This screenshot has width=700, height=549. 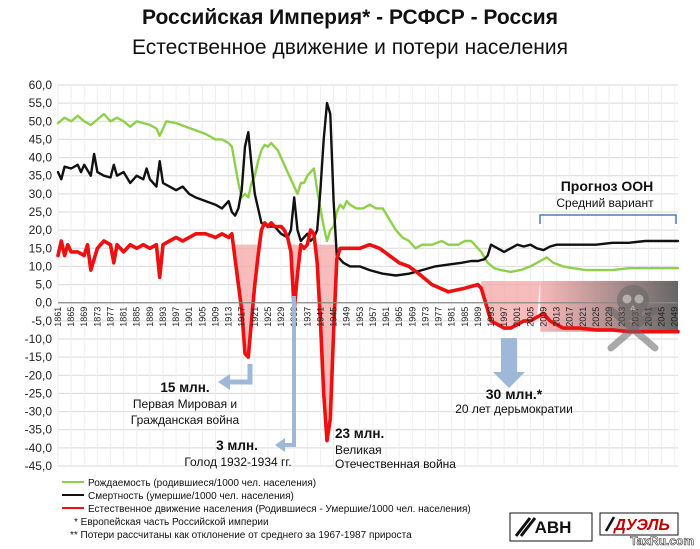 What do you see at coordinates (425, 317) in the screenshot?
I see `x-tick-label: 1973` at bounding box center [425, 317].